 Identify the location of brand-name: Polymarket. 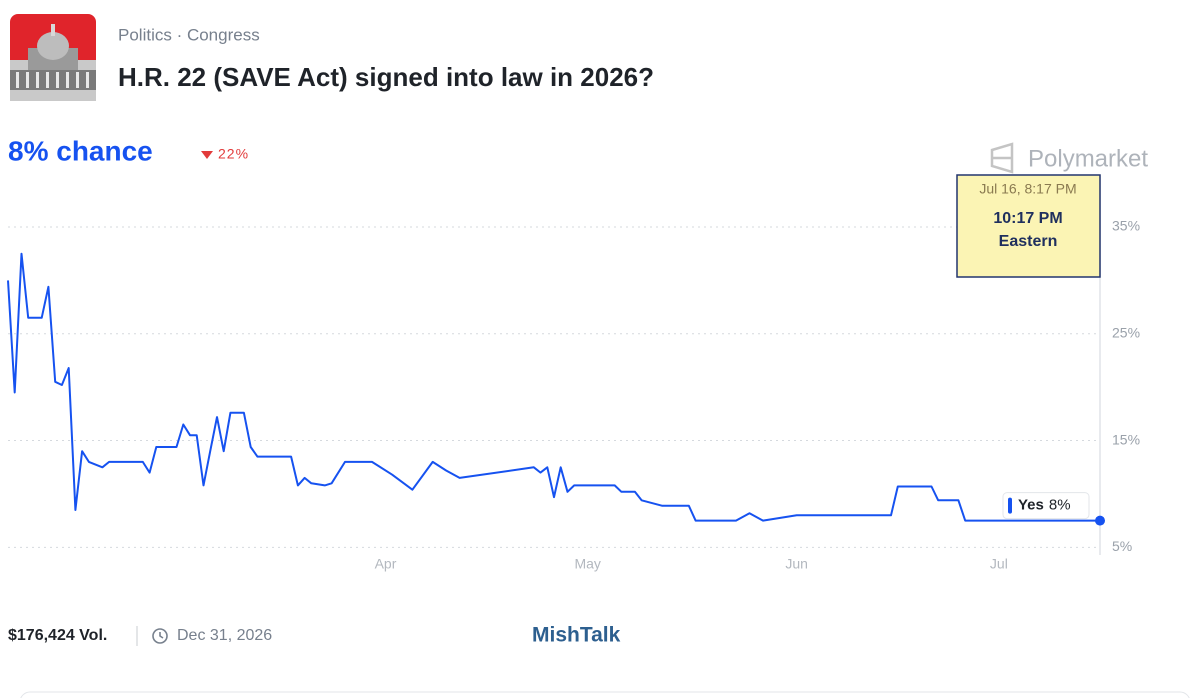
(1088, 158).